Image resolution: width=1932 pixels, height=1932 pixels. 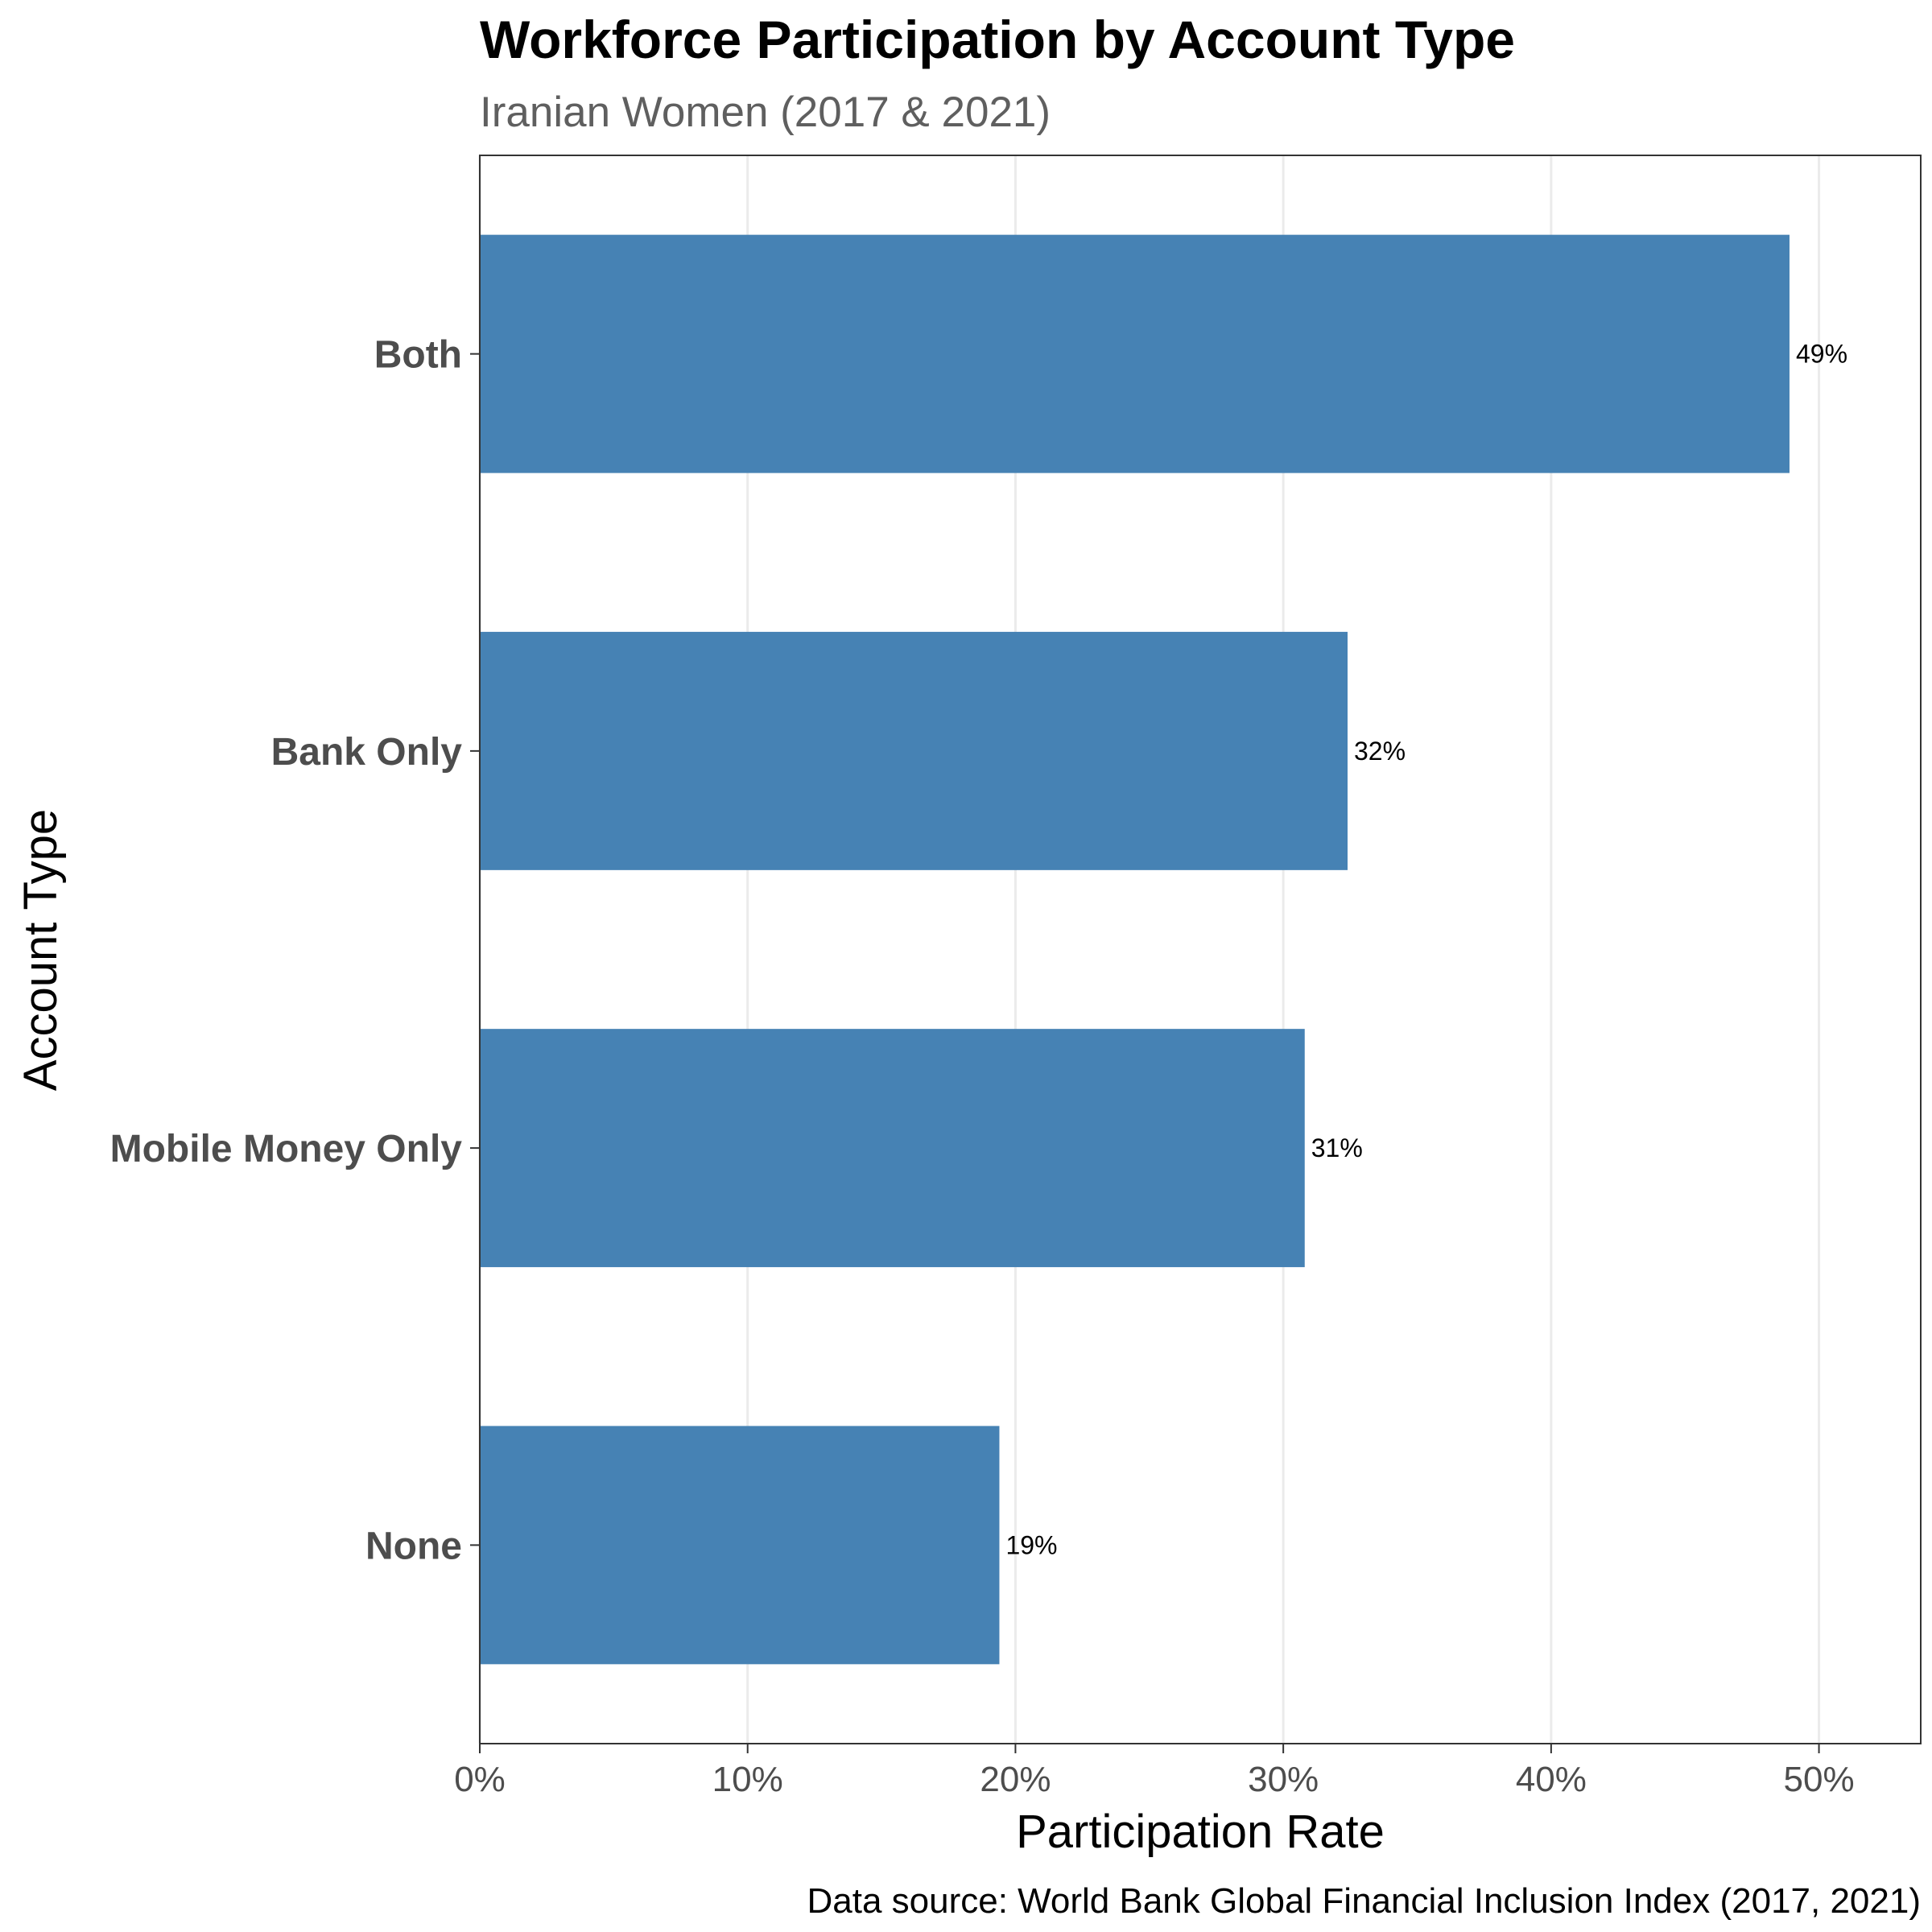 I want to click on data-label-mobile-money-only: 31%, so click(x=1337, y=1147).